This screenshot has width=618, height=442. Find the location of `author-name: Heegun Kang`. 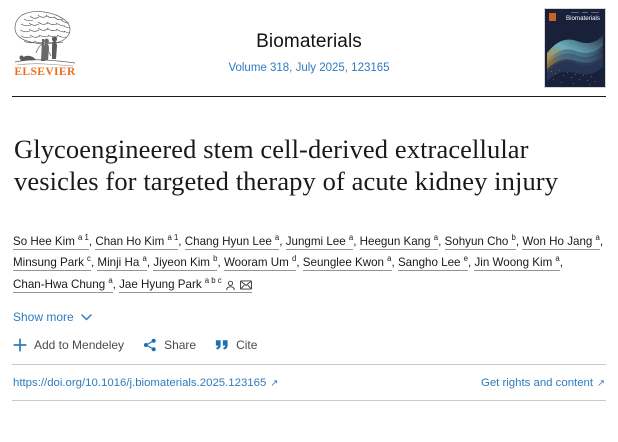

author-name: Heegun Kang is located at coordinates (395, 241).